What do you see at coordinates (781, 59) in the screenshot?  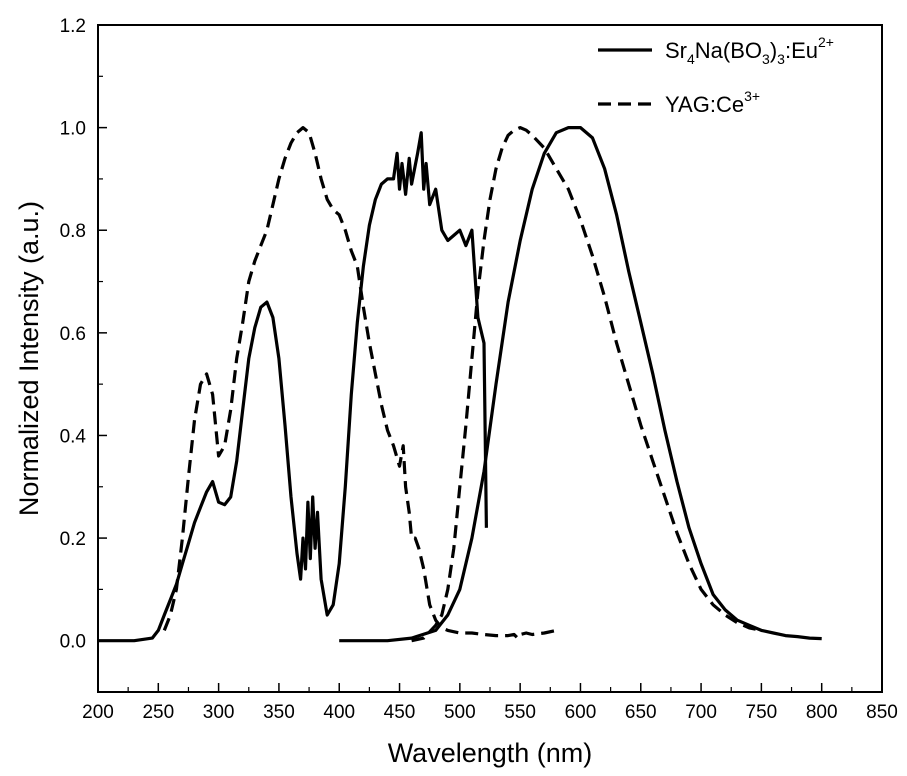 I see `legend-sr4na-sub-3: 3` at bounding box center [781, 59].